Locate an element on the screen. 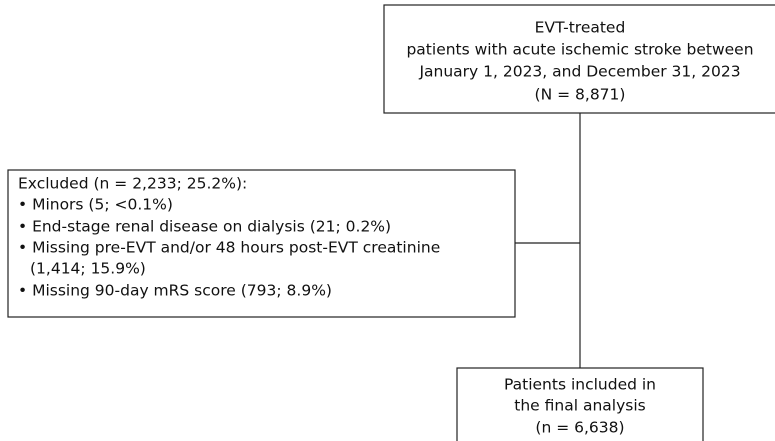 The image size is (775, 441). box-text: • Minors (5; <0.1%) is located at coordinates (95, 205).